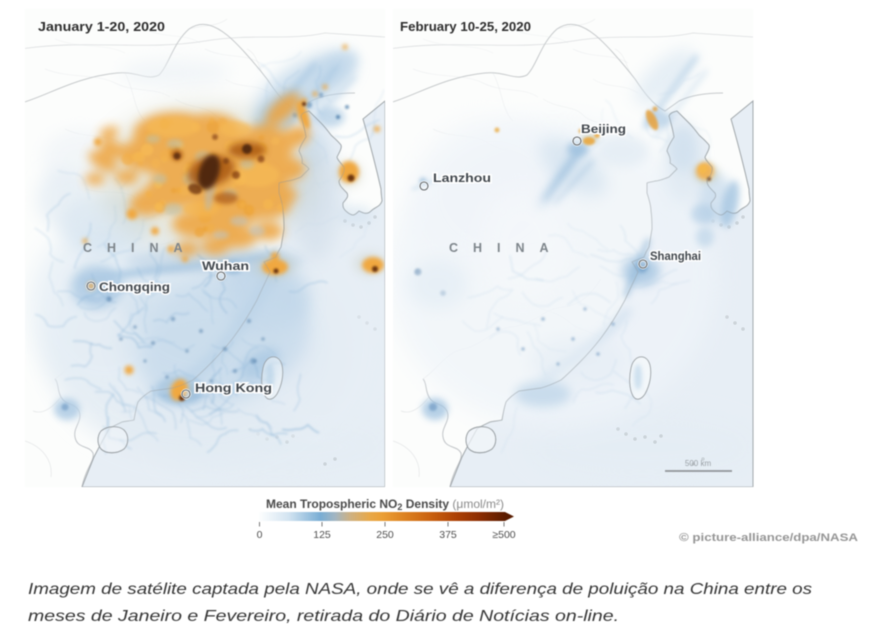 The width and height of the screenshot is (875, 644). Describe the element at coordinates (465, 26) in the screenshot. I see `svg-text: February 10-25, 2020` at that location.